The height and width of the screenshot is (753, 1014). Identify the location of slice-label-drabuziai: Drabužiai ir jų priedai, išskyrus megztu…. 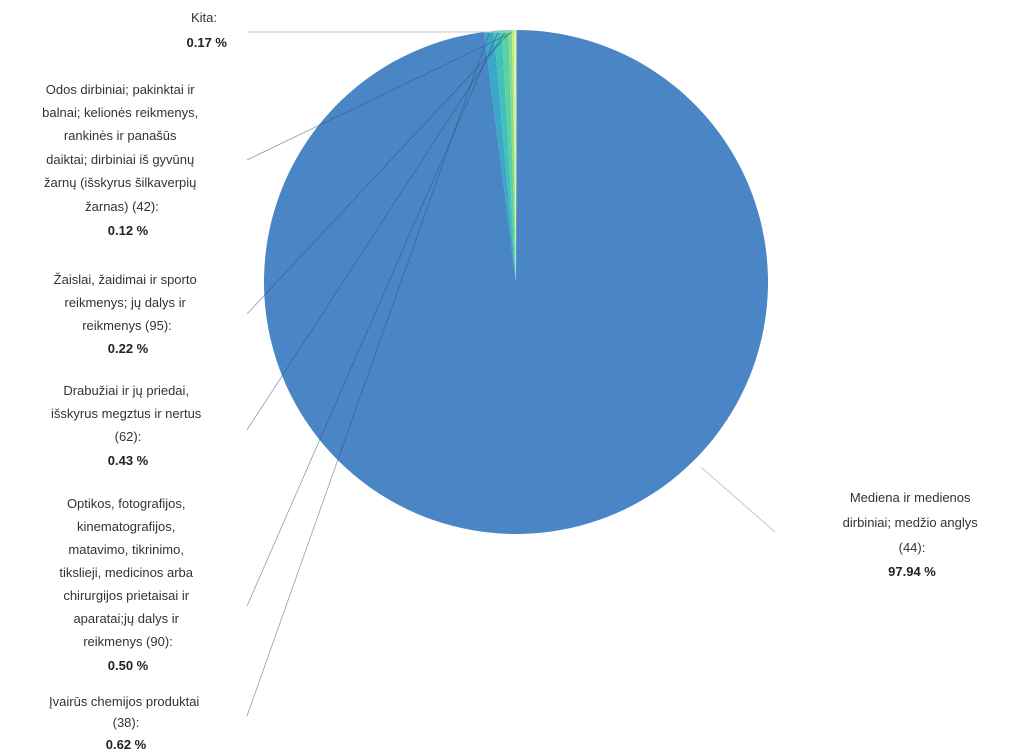
(128, 425).